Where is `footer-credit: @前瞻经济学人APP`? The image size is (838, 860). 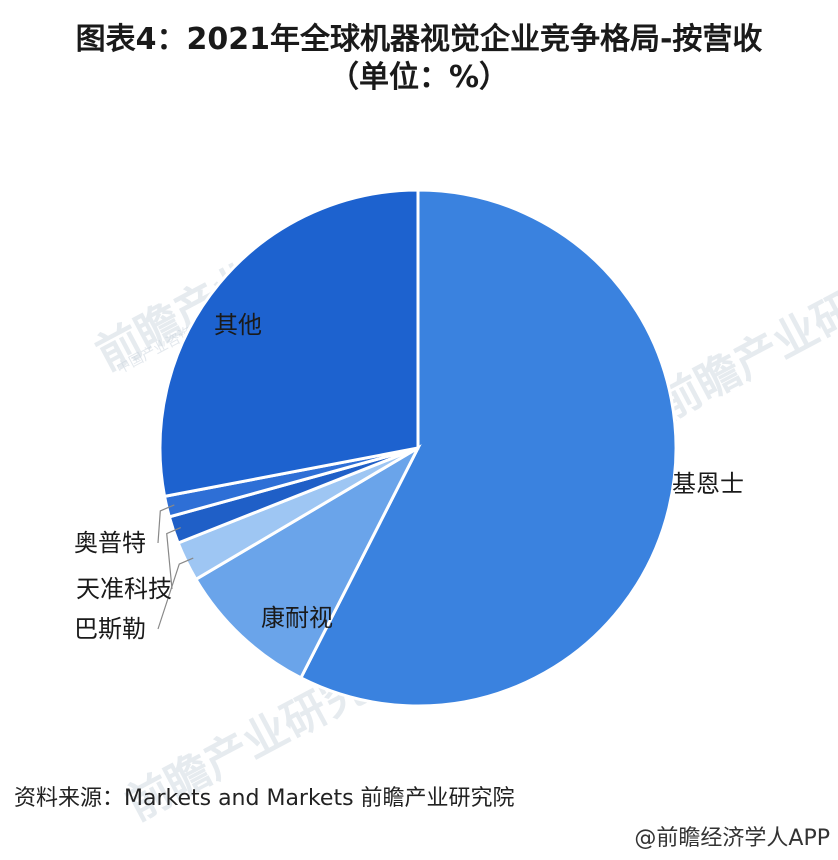
footer-credit: @前瞻经济学人APP is located at coordinates (732, 838).